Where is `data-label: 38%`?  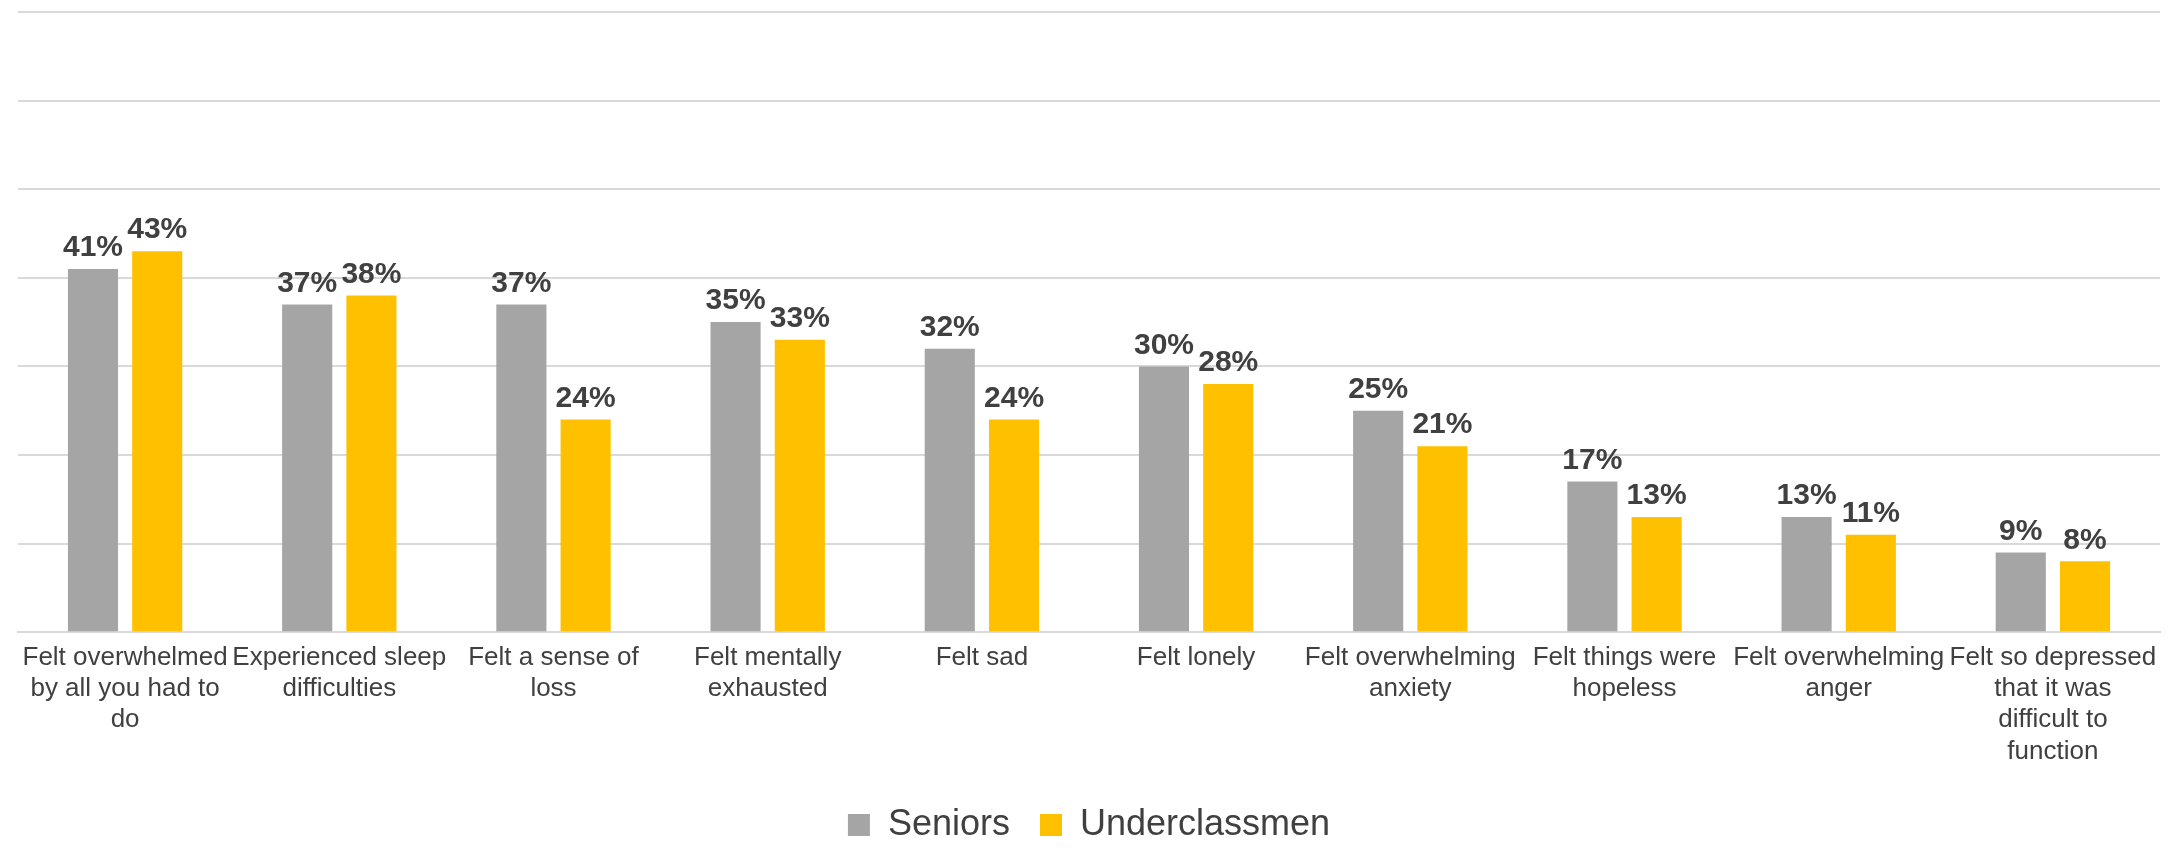 data-label: 38% is located at coordinates (371, 272).